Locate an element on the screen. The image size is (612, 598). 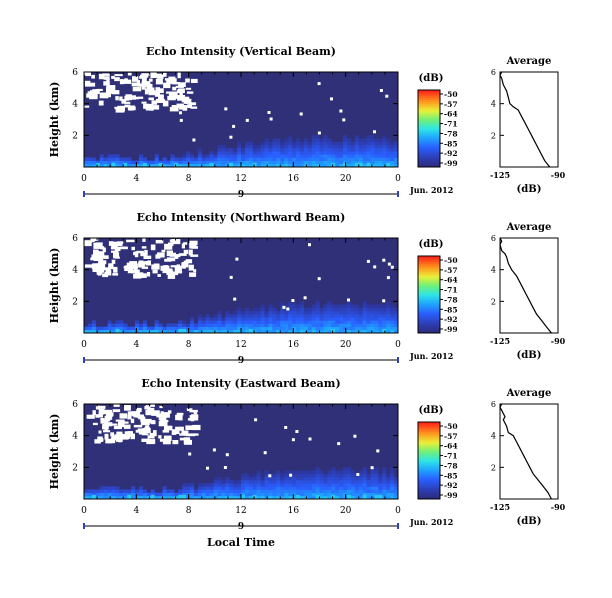
average-frame is located at coordinates (529, 119).